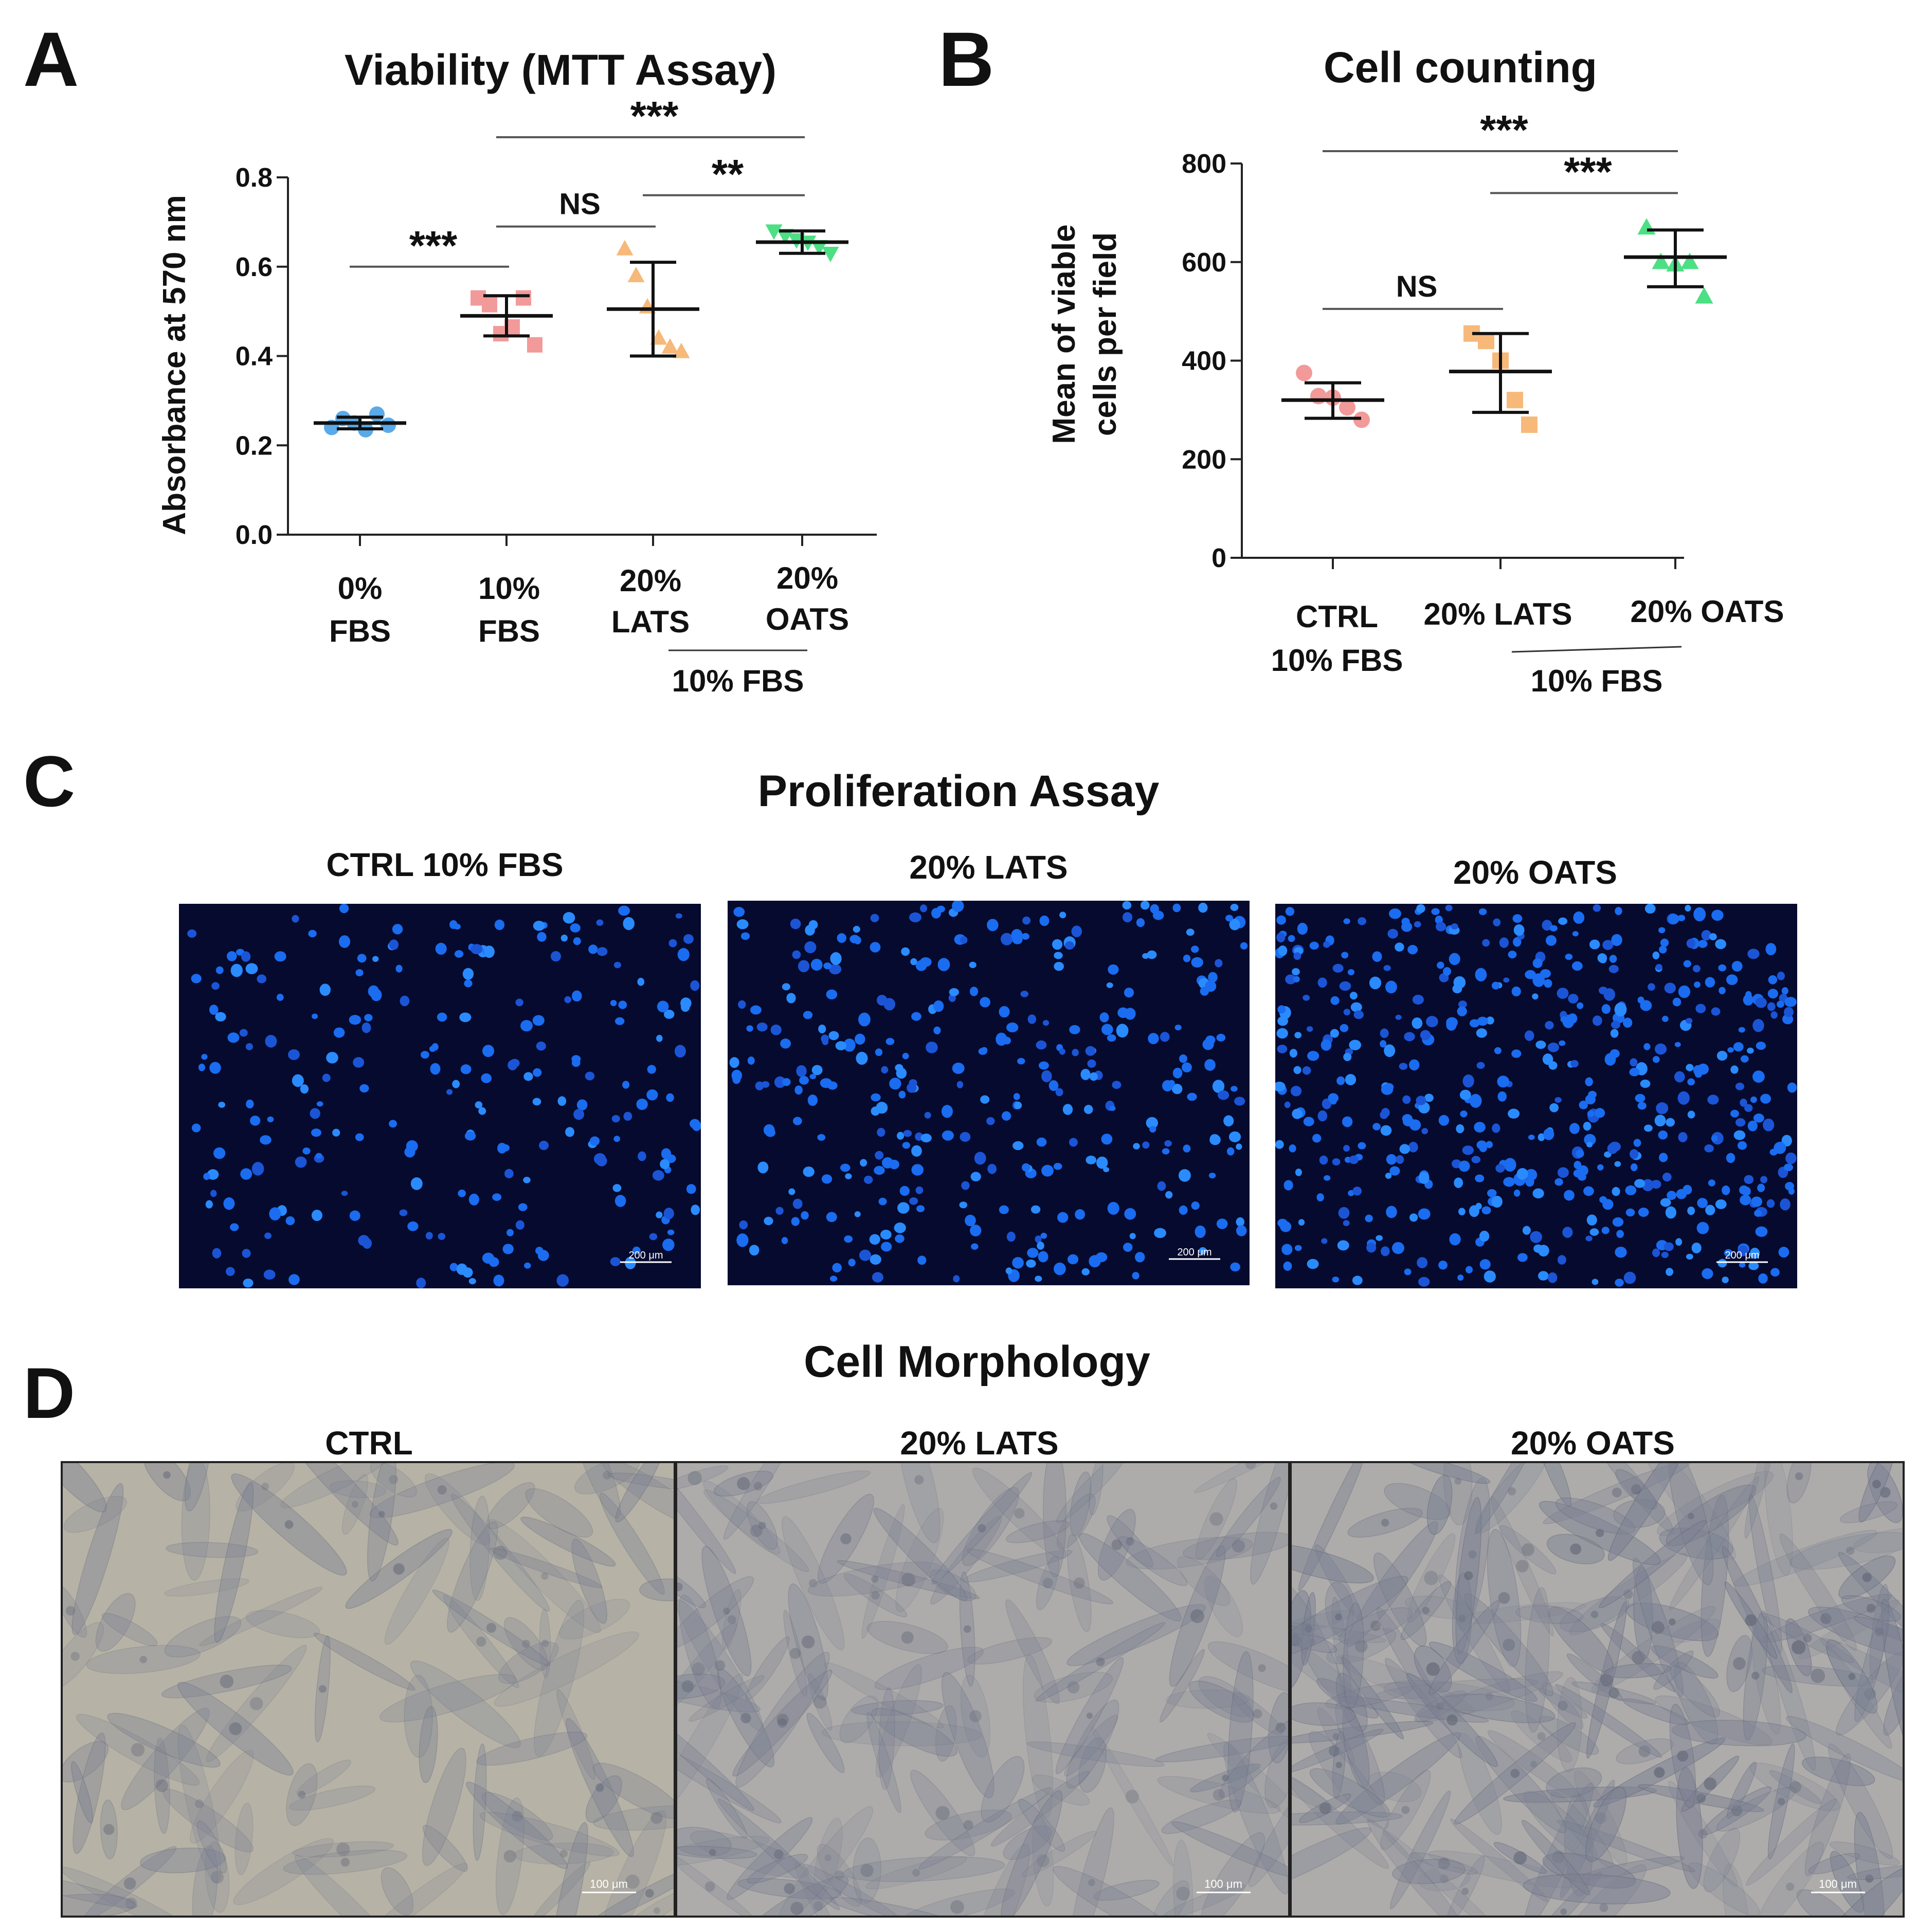 The width and height of the screenshot is (1917, 1932). Describe the element at coordinates (360, 589) in the screenshot. I see `x-tick-label: 0%` at that location.